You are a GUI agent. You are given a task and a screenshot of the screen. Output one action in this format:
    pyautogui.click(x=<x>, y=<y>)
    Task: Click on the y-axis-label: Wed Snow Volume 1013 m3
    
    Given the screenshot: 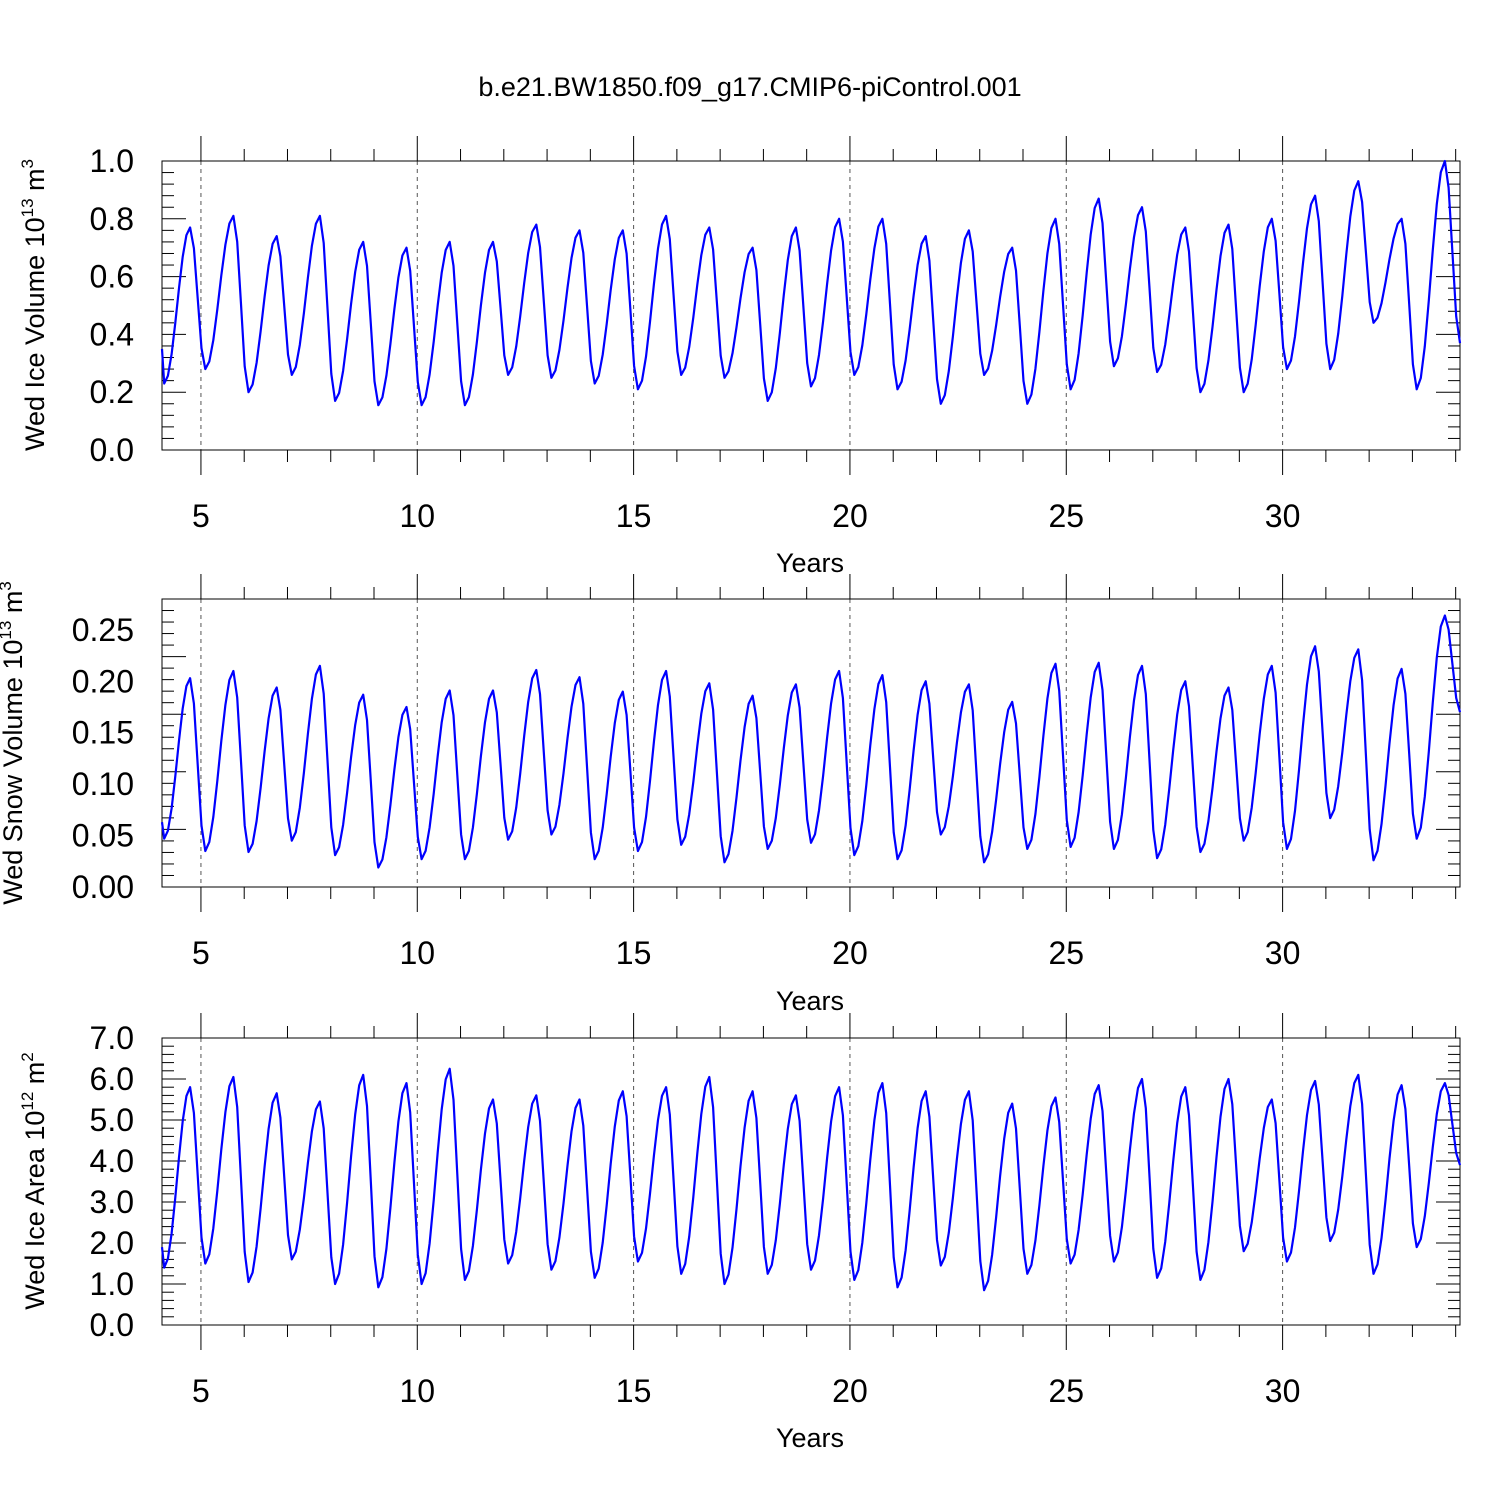 What is the action you would take?
    pyautogui.click(x=14, y=743)
    